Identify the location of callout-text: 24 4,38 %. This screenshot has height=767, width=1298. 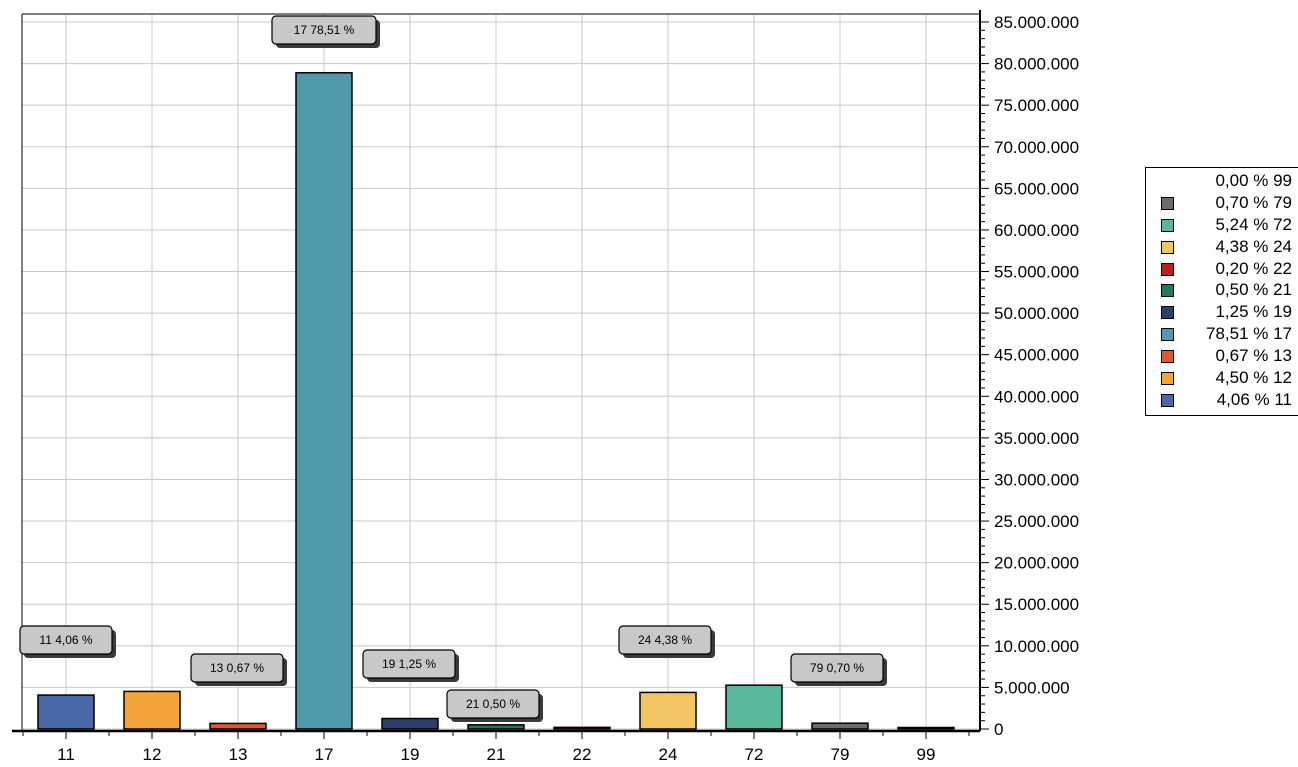
(665, 640).